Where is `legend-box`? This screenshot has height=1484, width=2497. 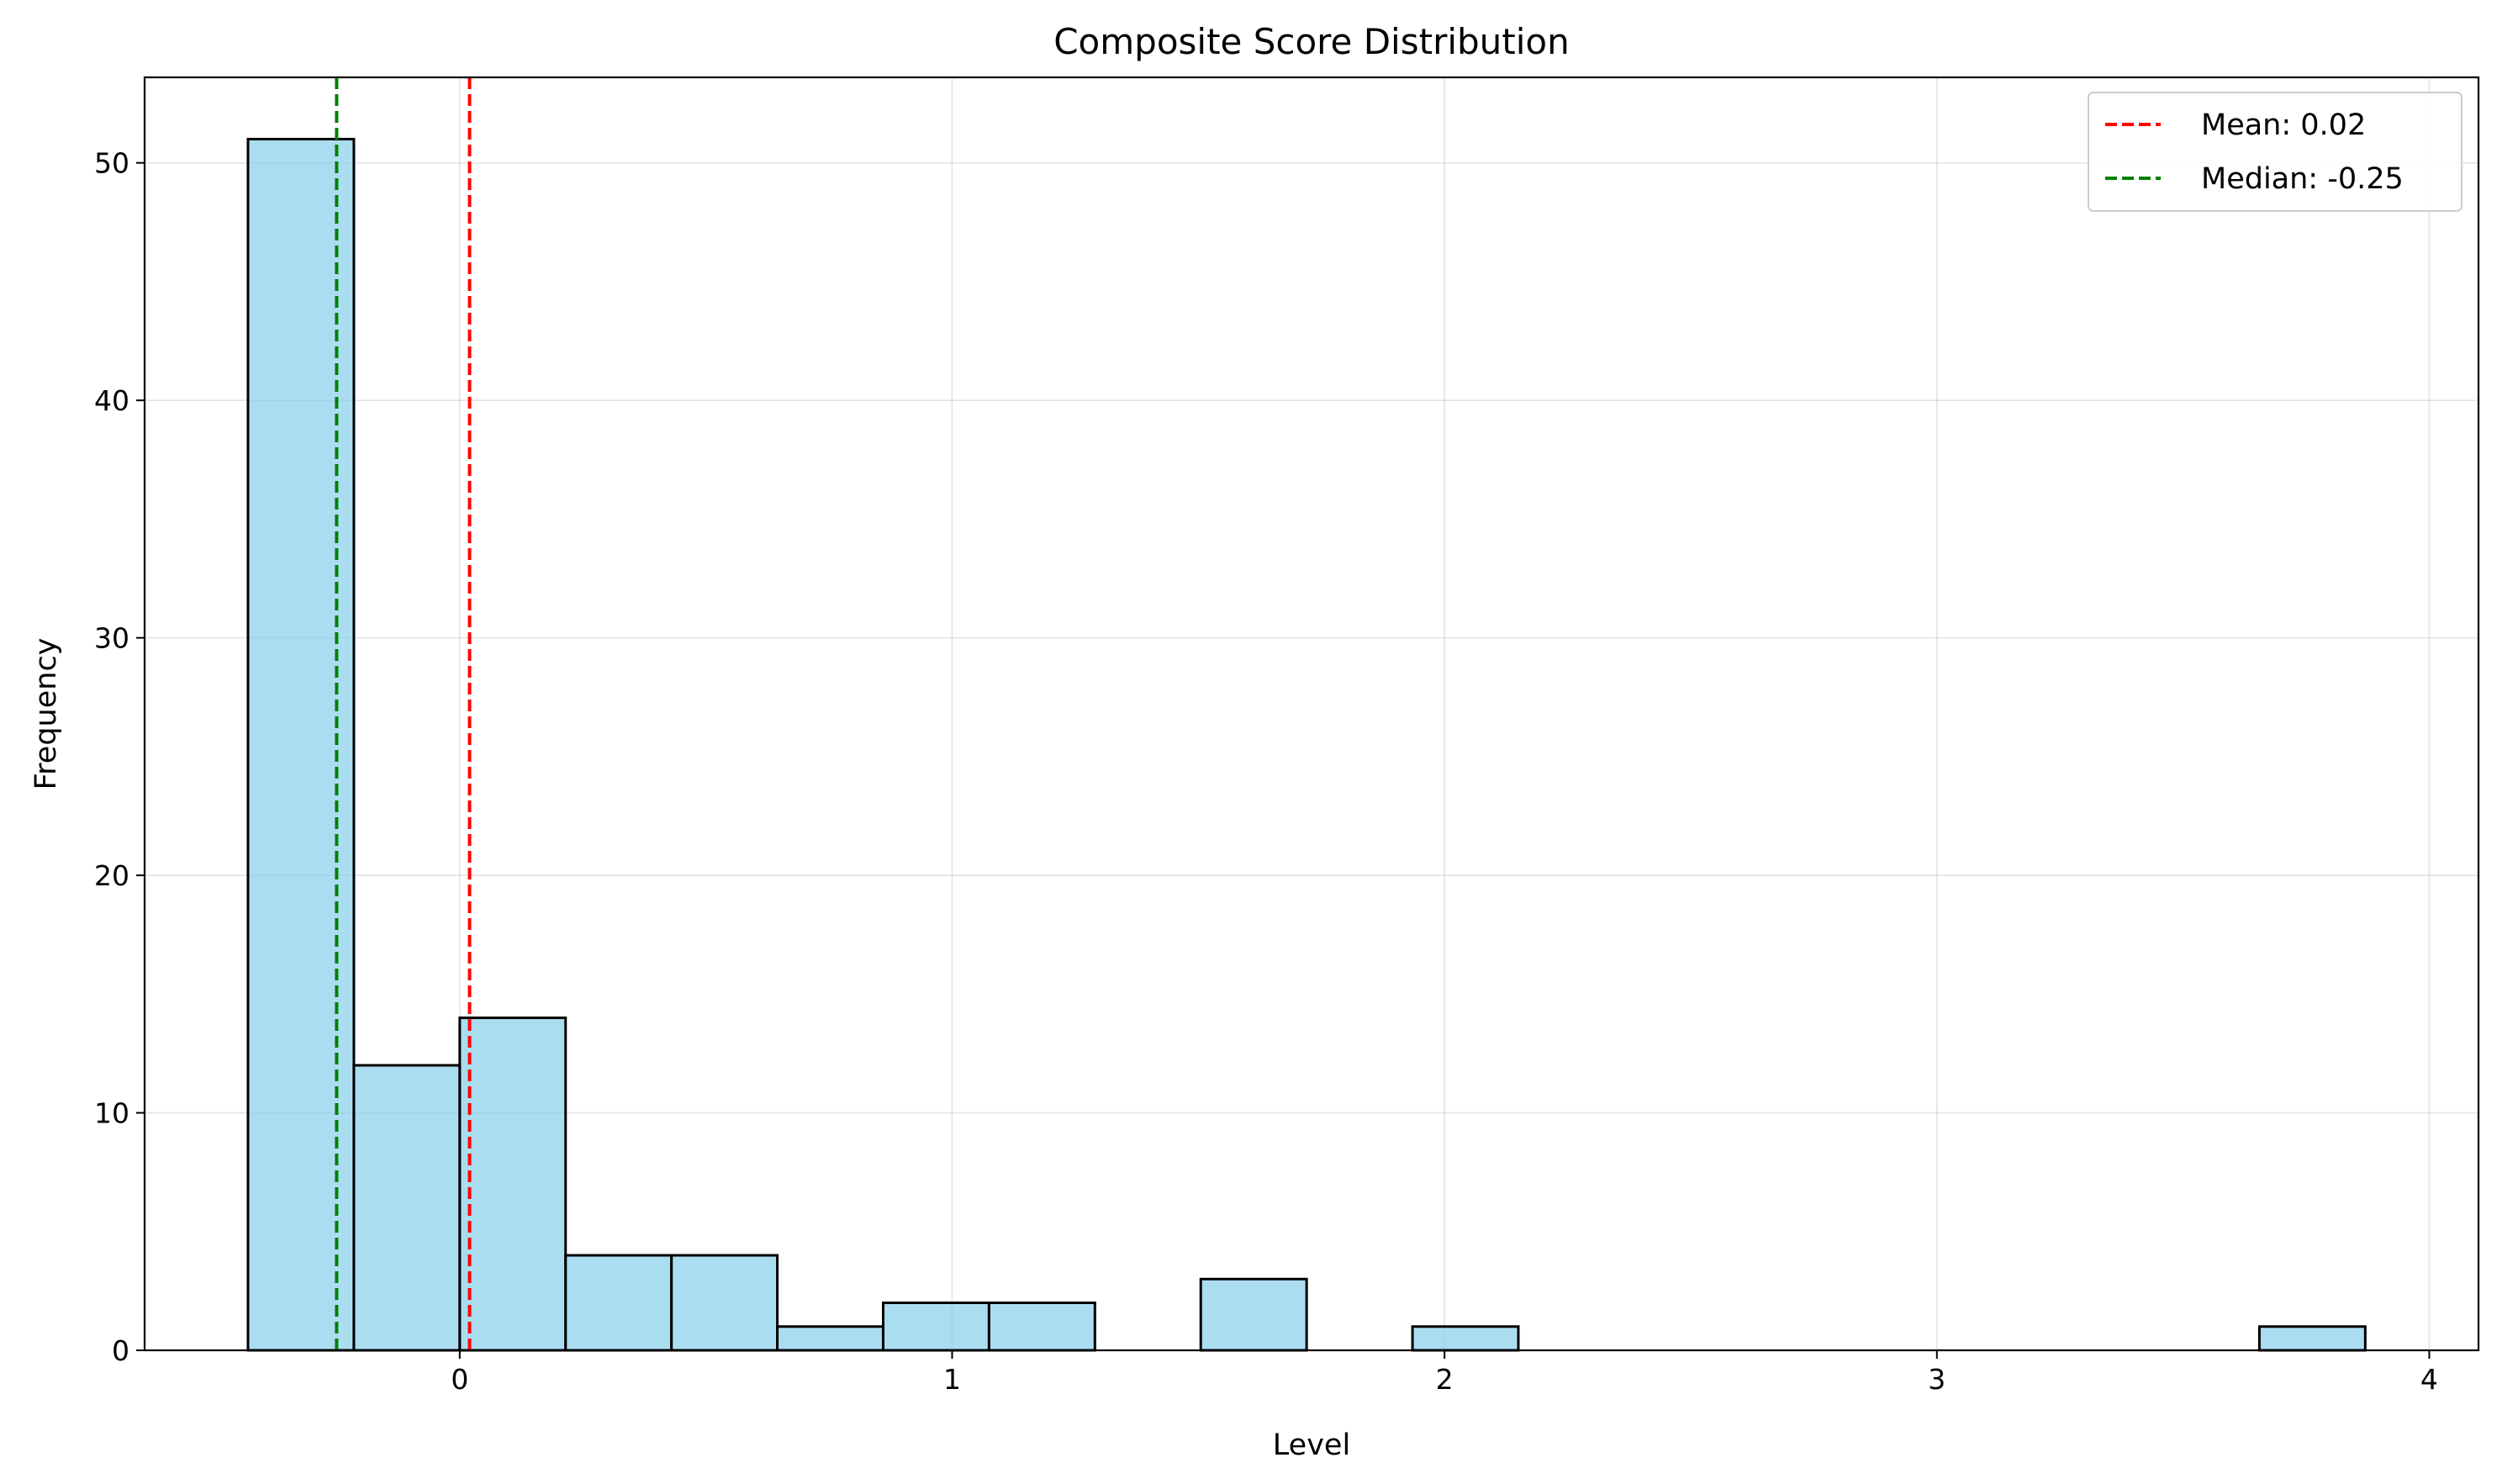
legend-box is located at coordinates (2275, 152).